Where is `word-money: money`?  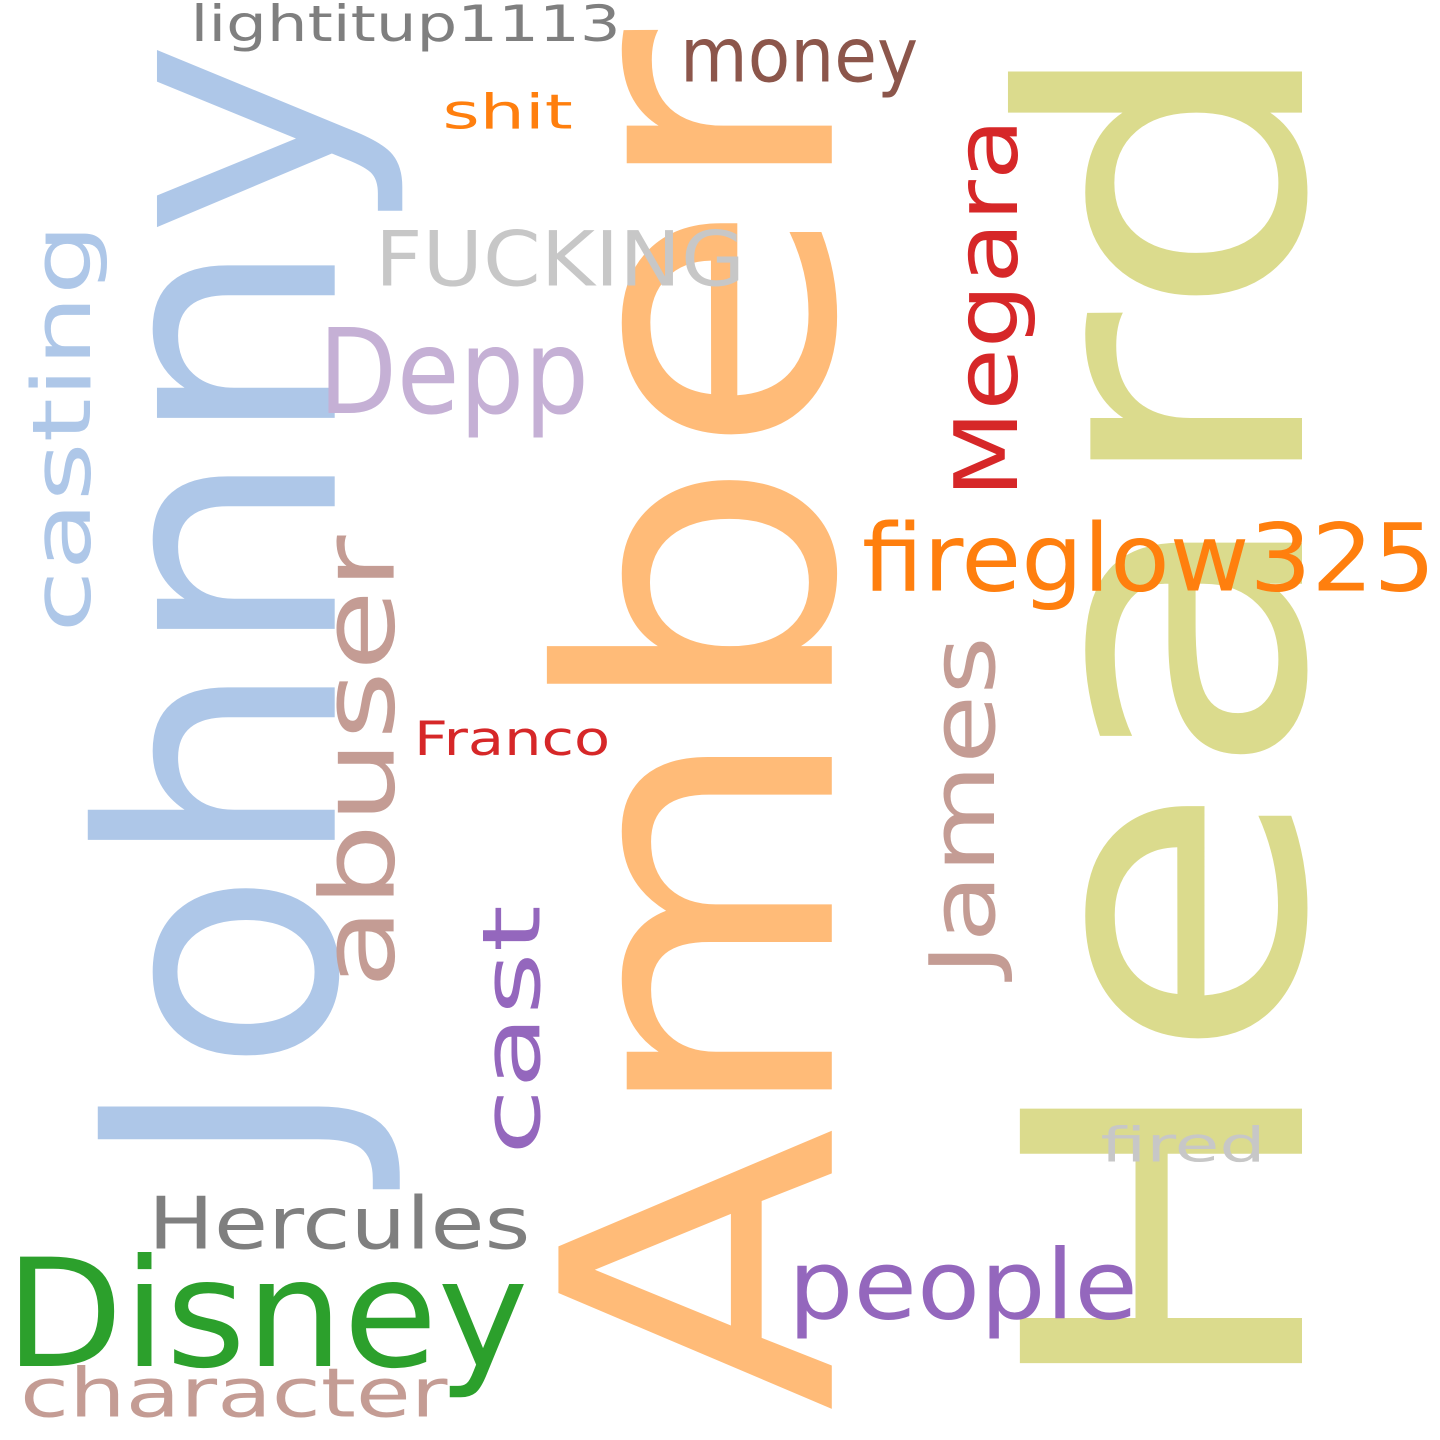 word-money: money is located at coordinates (799, 55).